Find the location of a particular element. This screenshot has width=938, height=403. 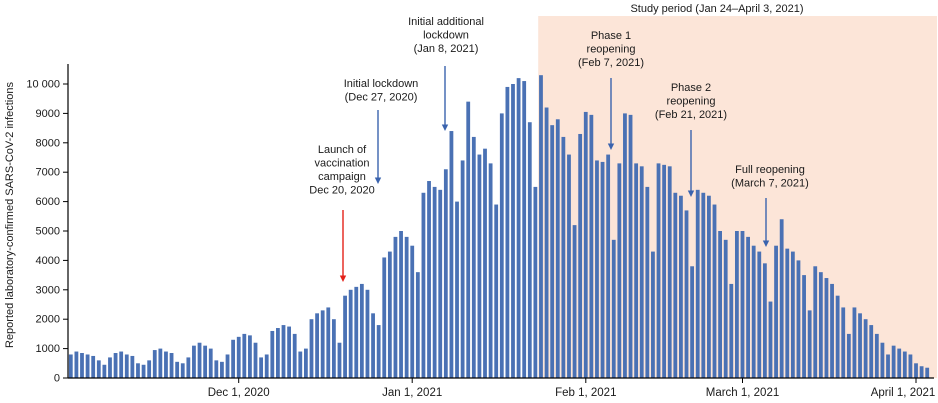

vaccination-campaign-label: Dec 20, 2020 is located at coordinates (341, 191).